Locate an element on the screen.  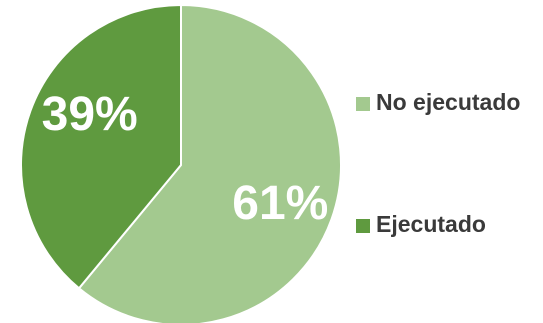
slice-value-label: 61% is located at coordinates (280, 203).